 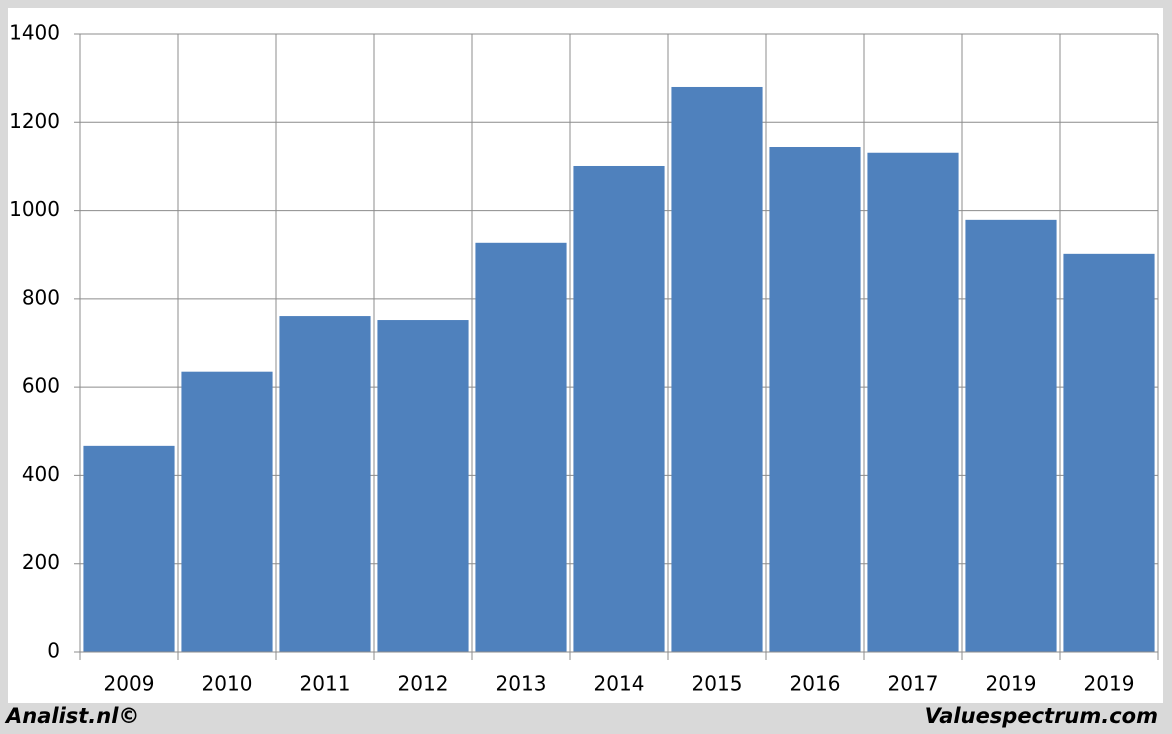 I want to click on y-tick-label: 800, so click(x=41, y=297).